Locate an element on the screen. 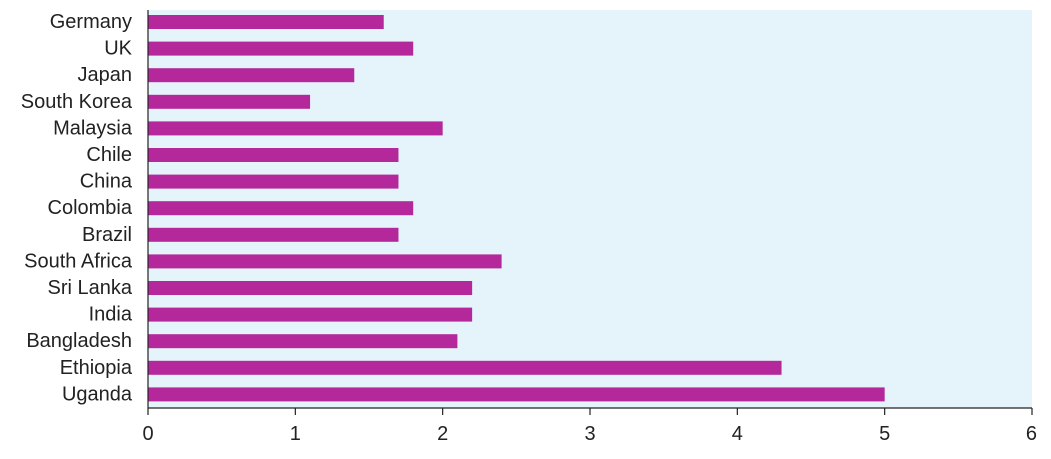 The width and height of the screenshot is (1051, 459). category-label-colombia: Colombia is located at coordinates (90, 208).